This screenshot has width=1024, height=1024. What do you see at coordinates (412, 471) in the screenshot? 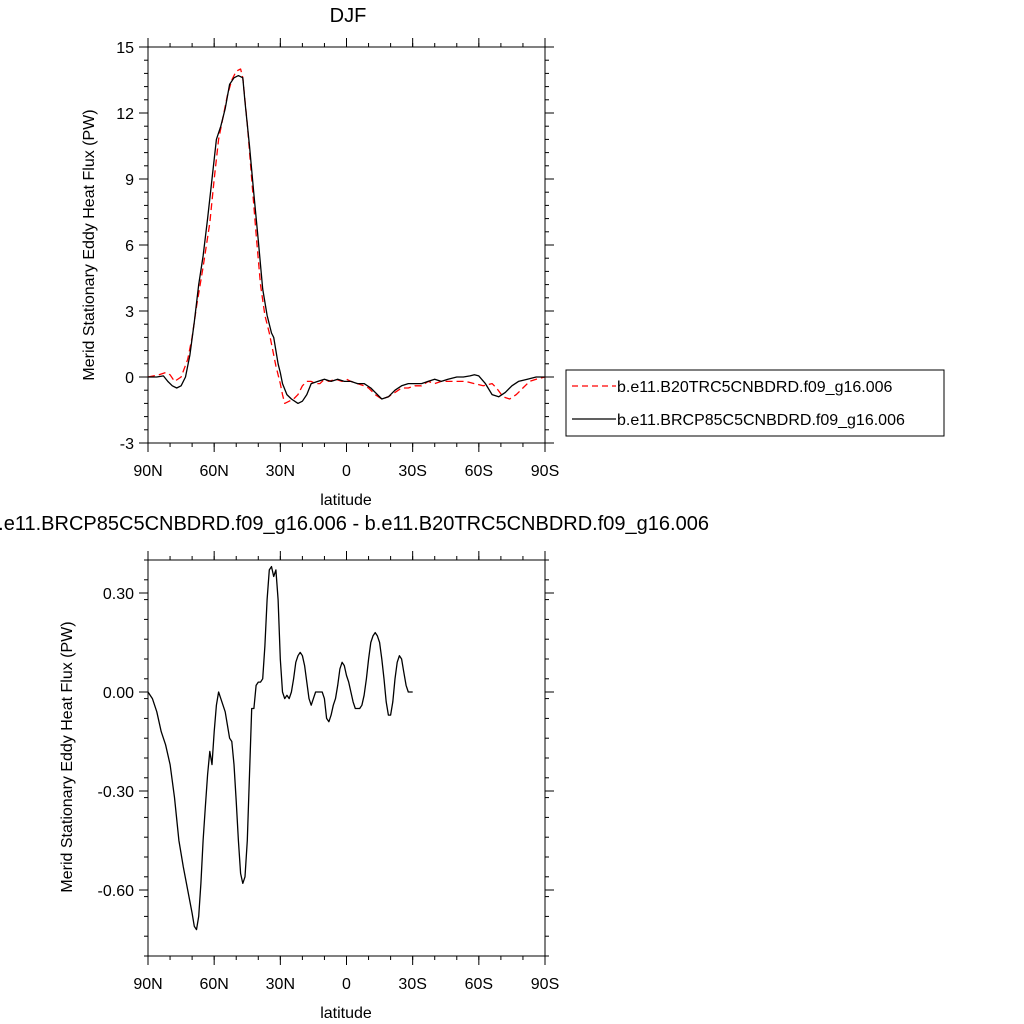
I see `top-x-tick-label: 30S` at bounding box center [412, 471].